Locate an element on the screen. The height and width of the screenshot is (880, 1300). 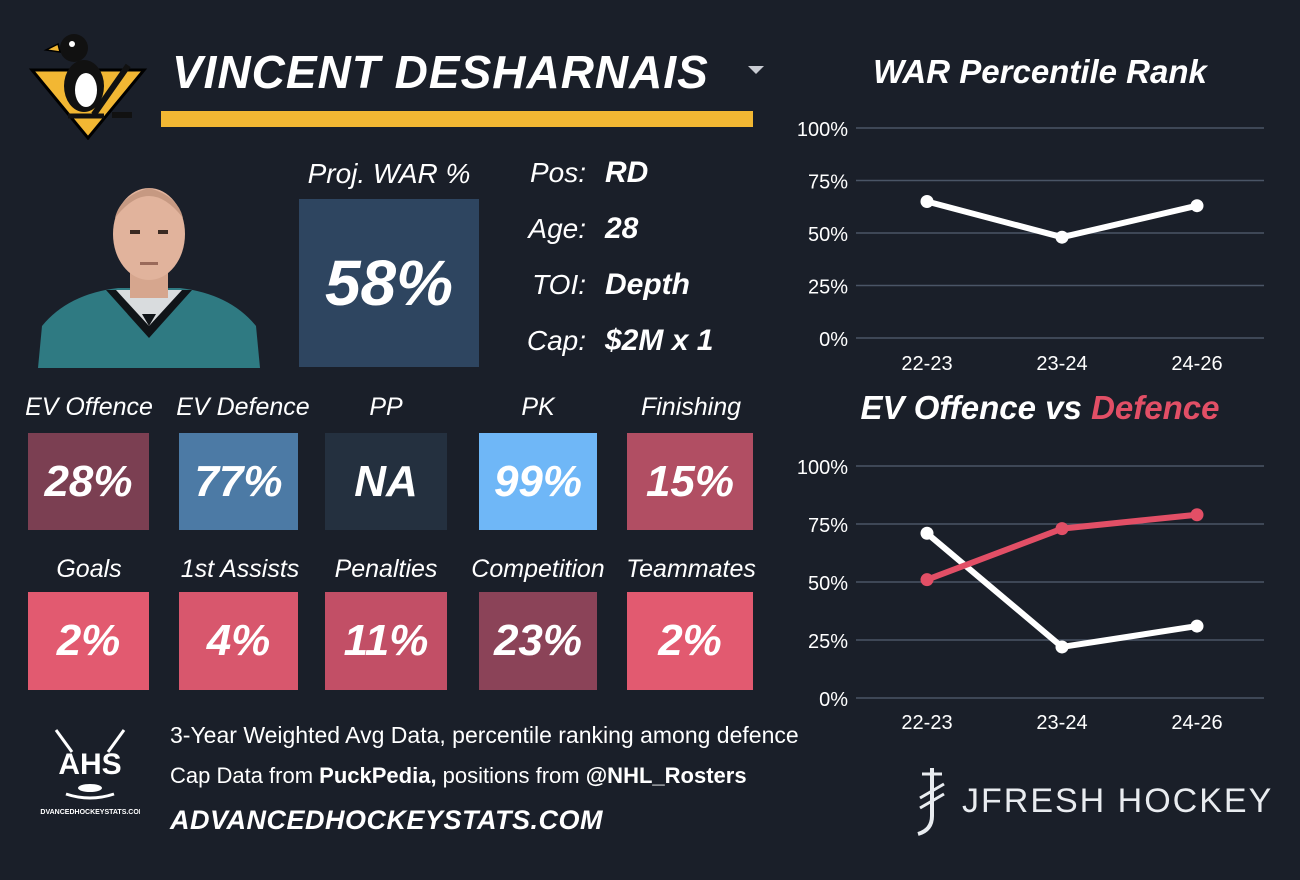
ev-defence-tile: 77% is located at coordinates (238, 481).